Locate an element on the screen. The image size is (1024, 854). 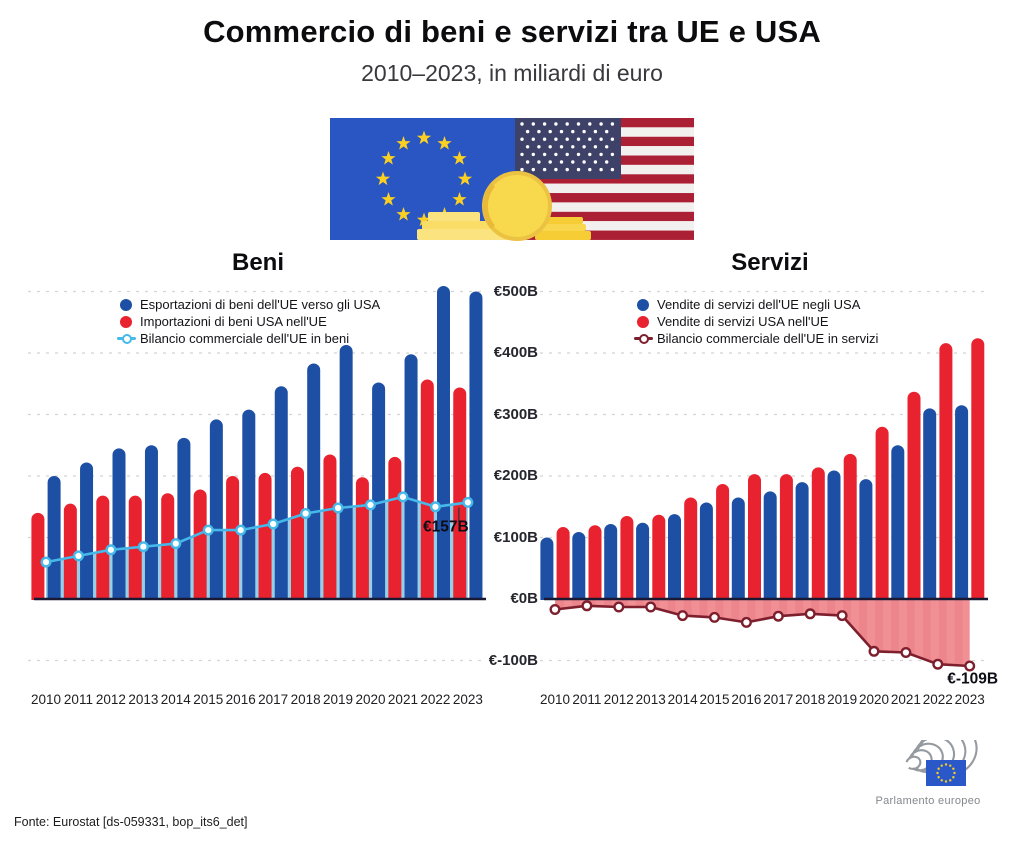
y-axis-tick-label: €0B is located at coordinates (524, 598).